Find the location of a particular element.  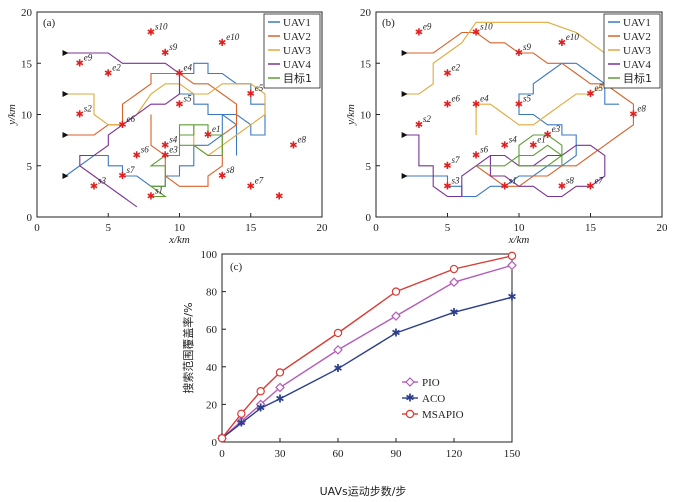

marker-label: e8 is located at coordinates (302, 139).